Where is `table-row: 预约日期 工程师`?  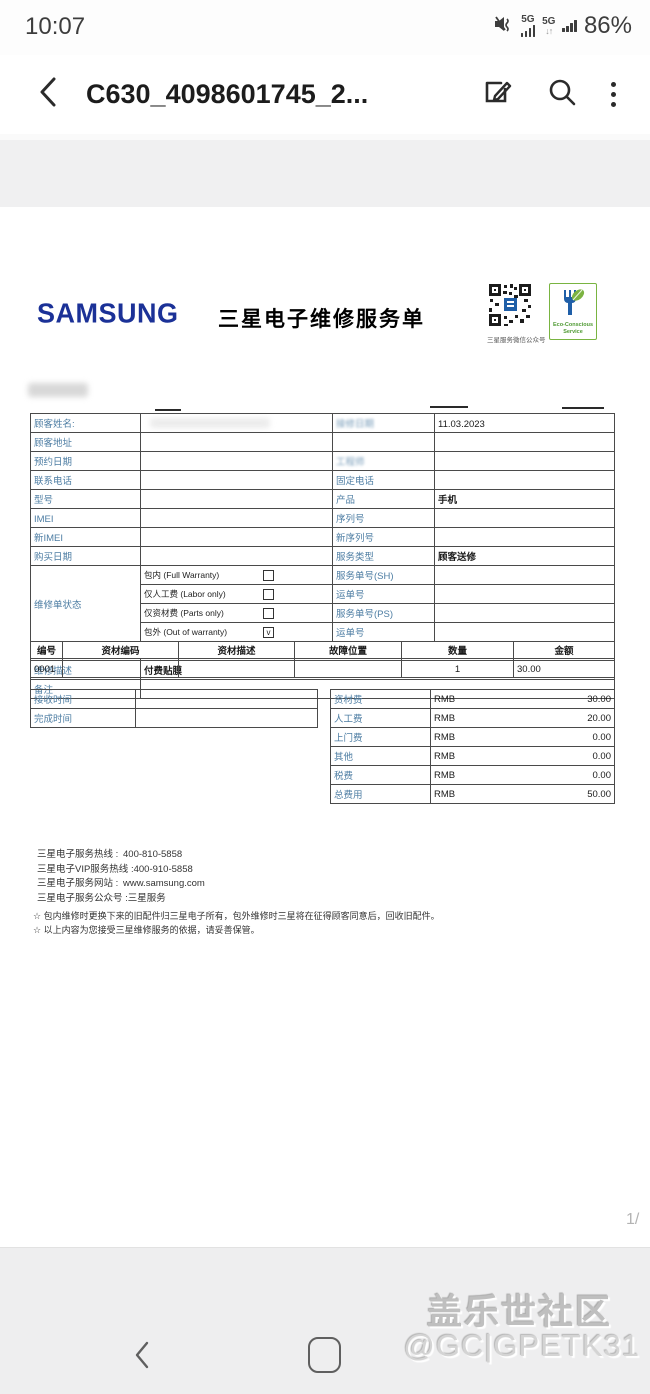
table-row: 预约日期 工程师 is located at coordinates (322, 461).